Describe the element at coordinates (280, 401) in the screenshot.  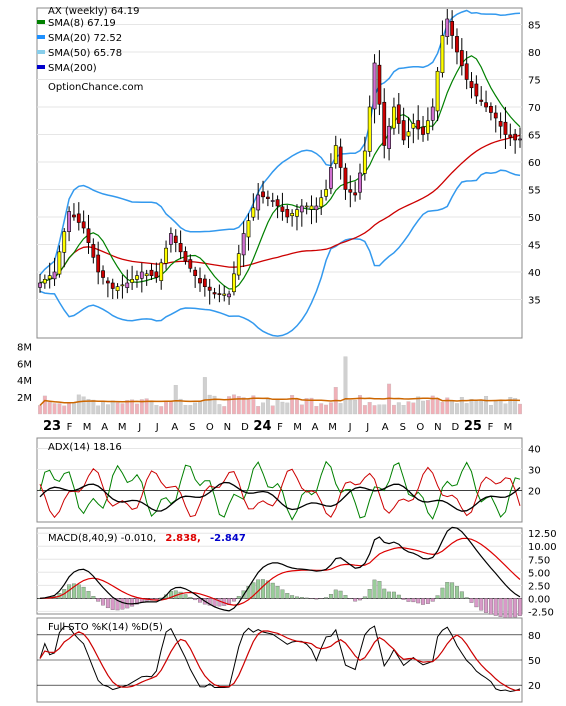
I see `volume-average-line` at that location.